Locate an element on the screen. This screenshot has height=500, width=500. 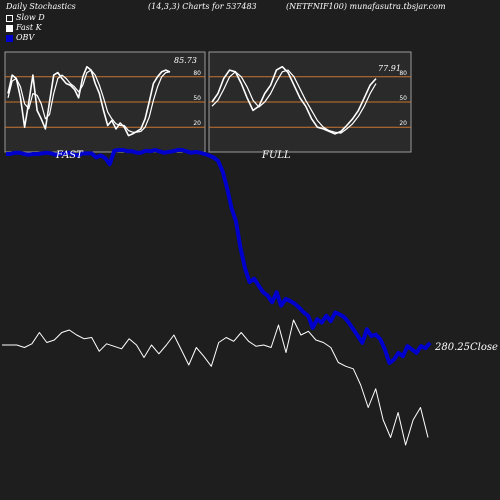
header-right: (NETFNIF100) munafasutra.tbsjar.com is located at coordinates (366, 6).